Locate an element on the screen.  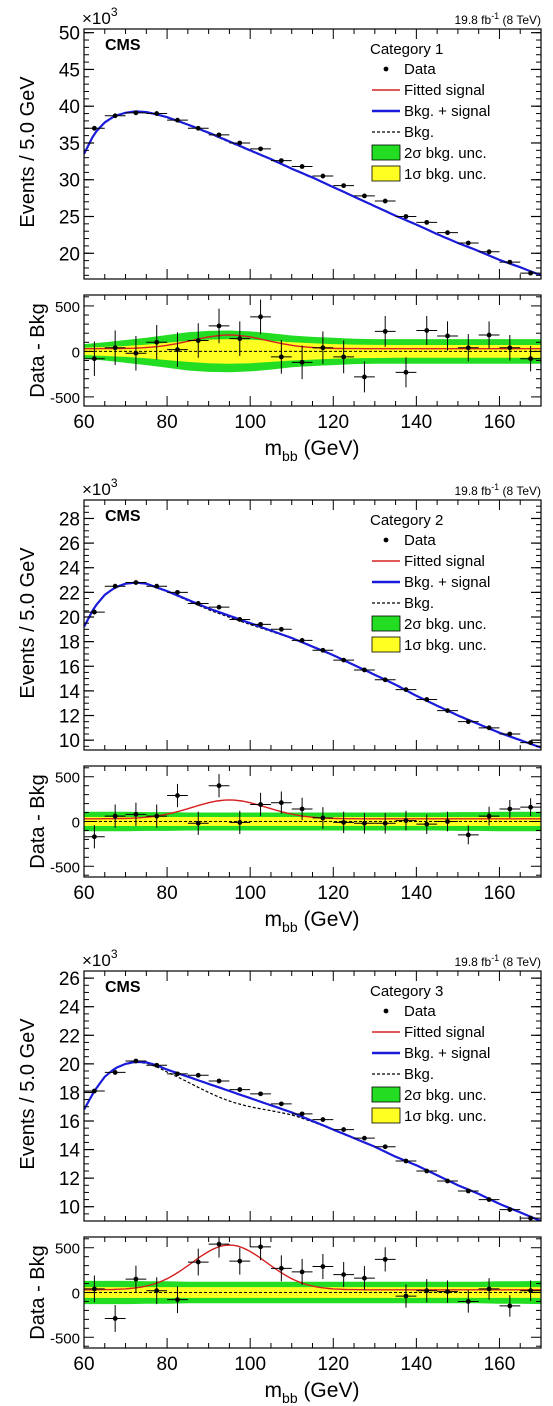
residual-area is located at coordinates (312, 1284).